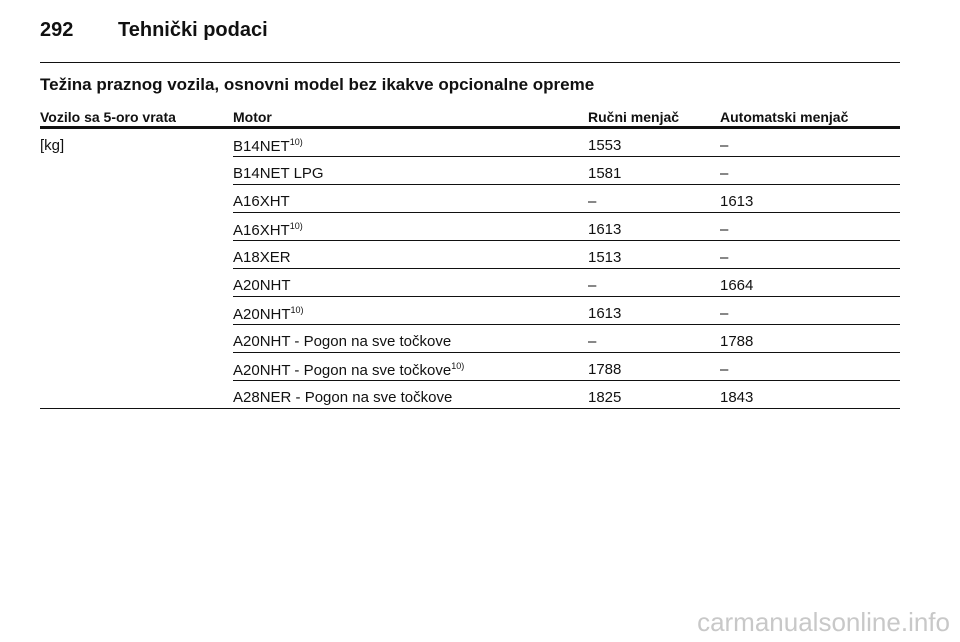 This screenshot has height=642, width=960. I want to click on motor-cell: A20NHT - Pogon na sve točkove, so click(342, 341).